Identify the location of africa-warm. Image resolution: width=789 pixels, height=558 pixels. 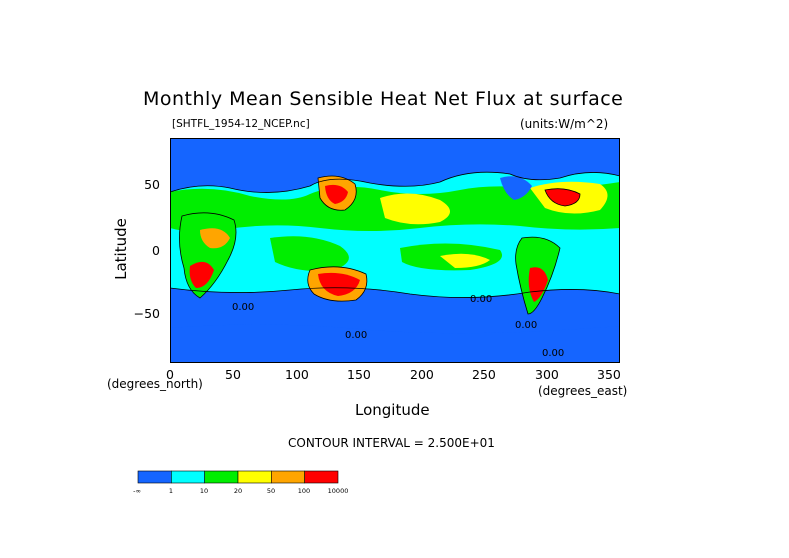
(215, 238).